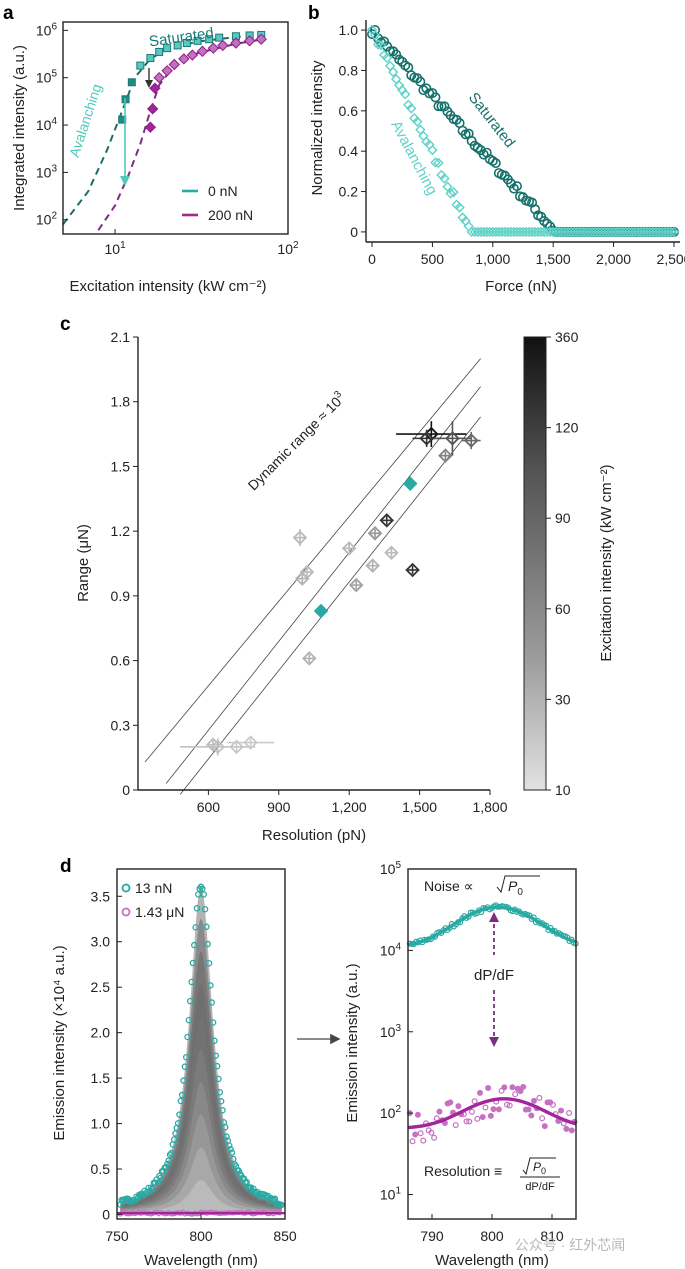  Describe the element at coordinates (349, 192) in the screenshot. I see `panel-b-ytick-label: 0.2` at that location.